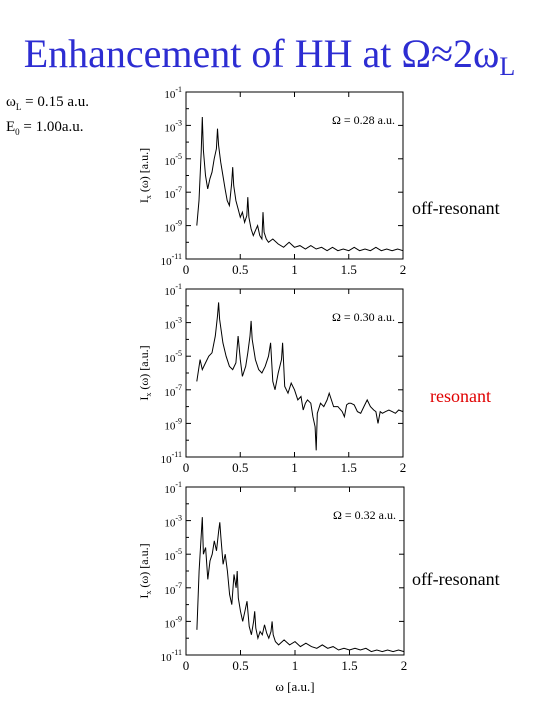 This screenshot has height=719, width=539. What do you see at coordinates (300, 376) in the screenshot?
I see `panel2-spectrum-line` at bounding box center [300, 376].